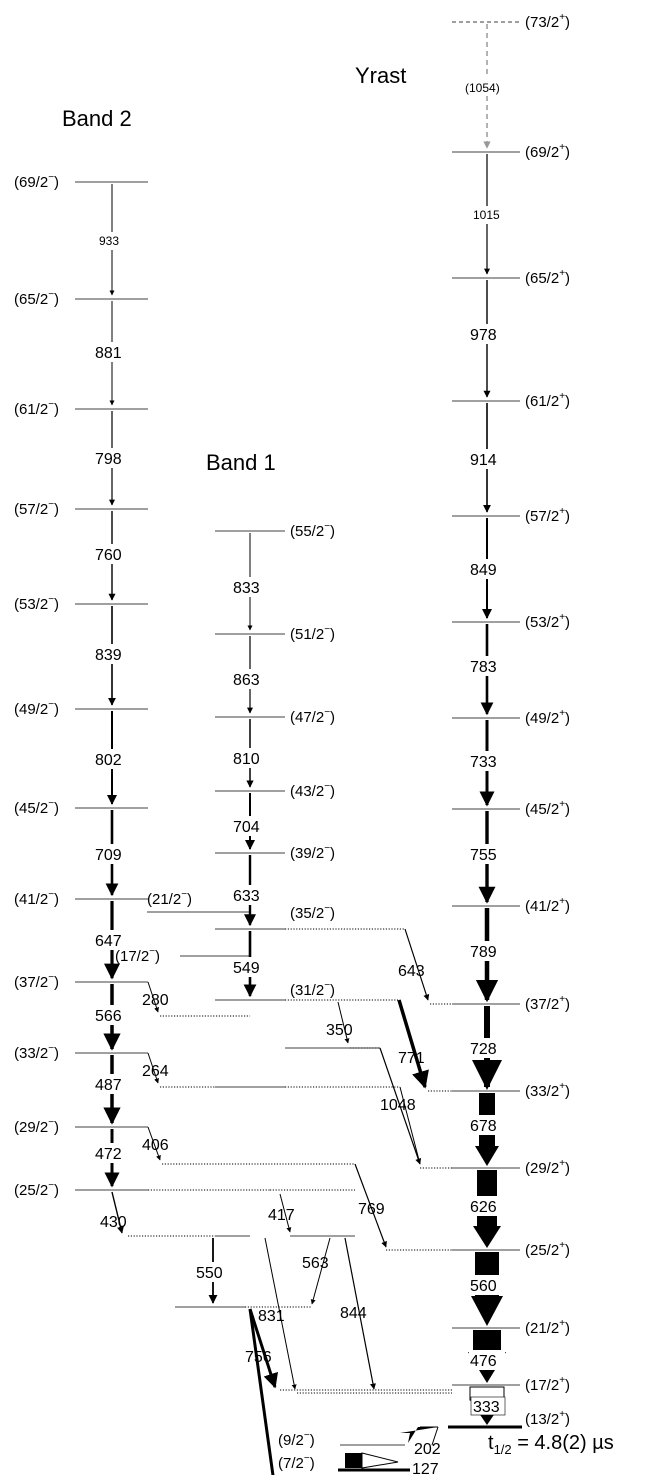 This screenshot has width=669, height=1475. I want to click on transition-energy: 280, so click(155, 1000).